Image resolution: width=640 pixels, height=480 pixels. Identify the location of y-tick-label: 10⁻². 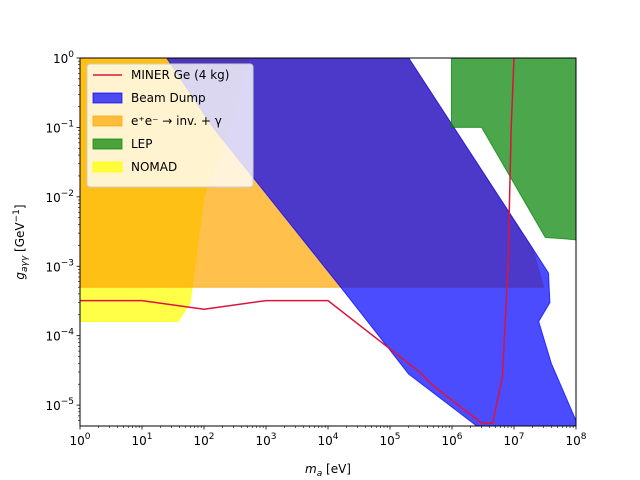
(59, 197).